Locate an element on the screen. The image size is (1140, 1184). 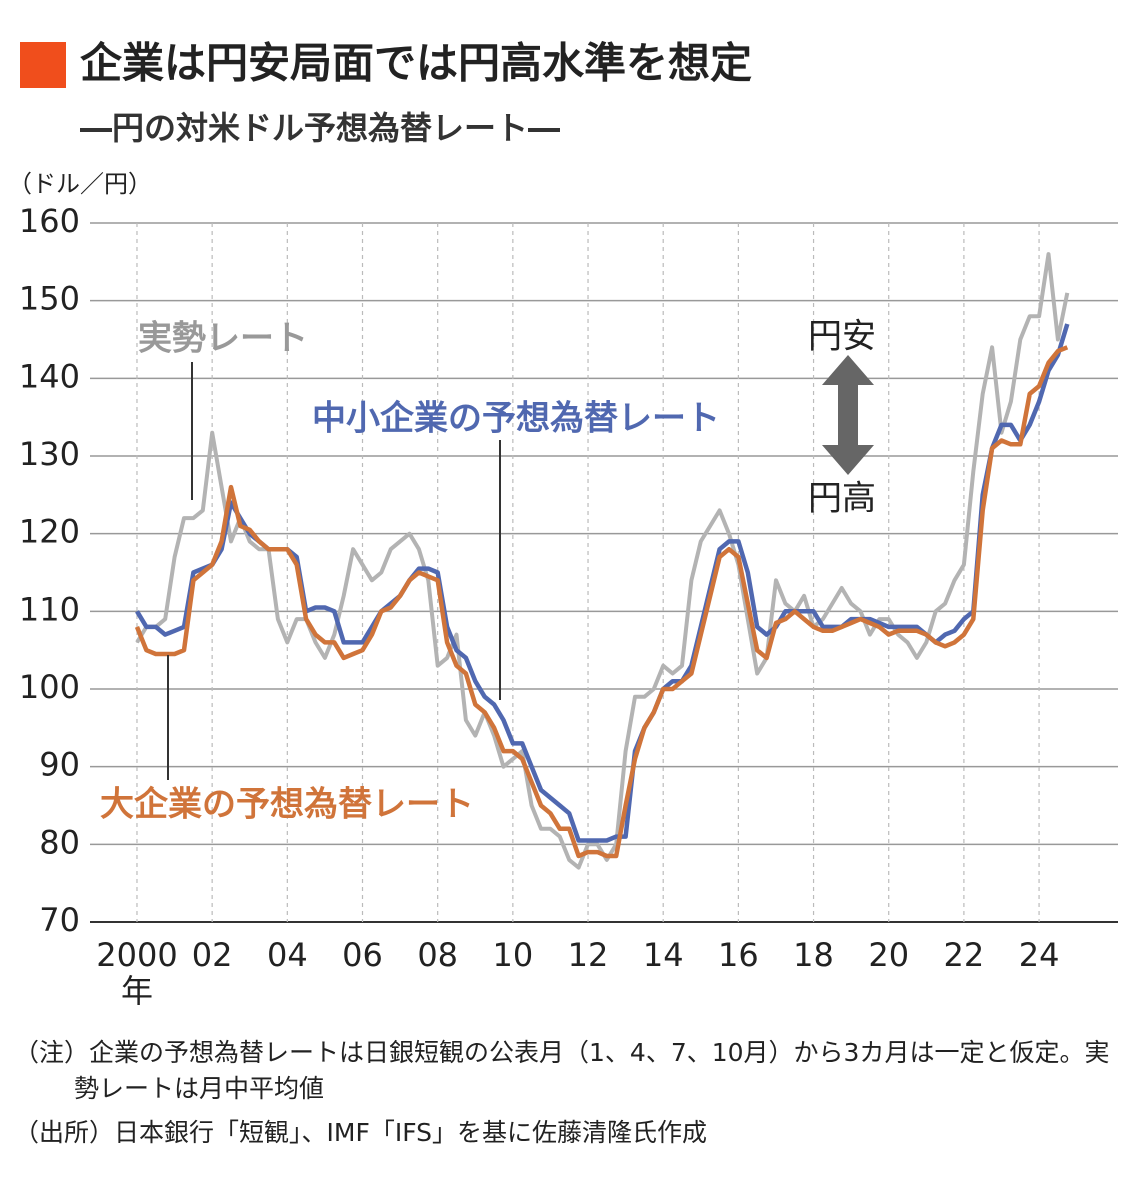
x-tick-label: 24 is located at coordinates (1039, 955).